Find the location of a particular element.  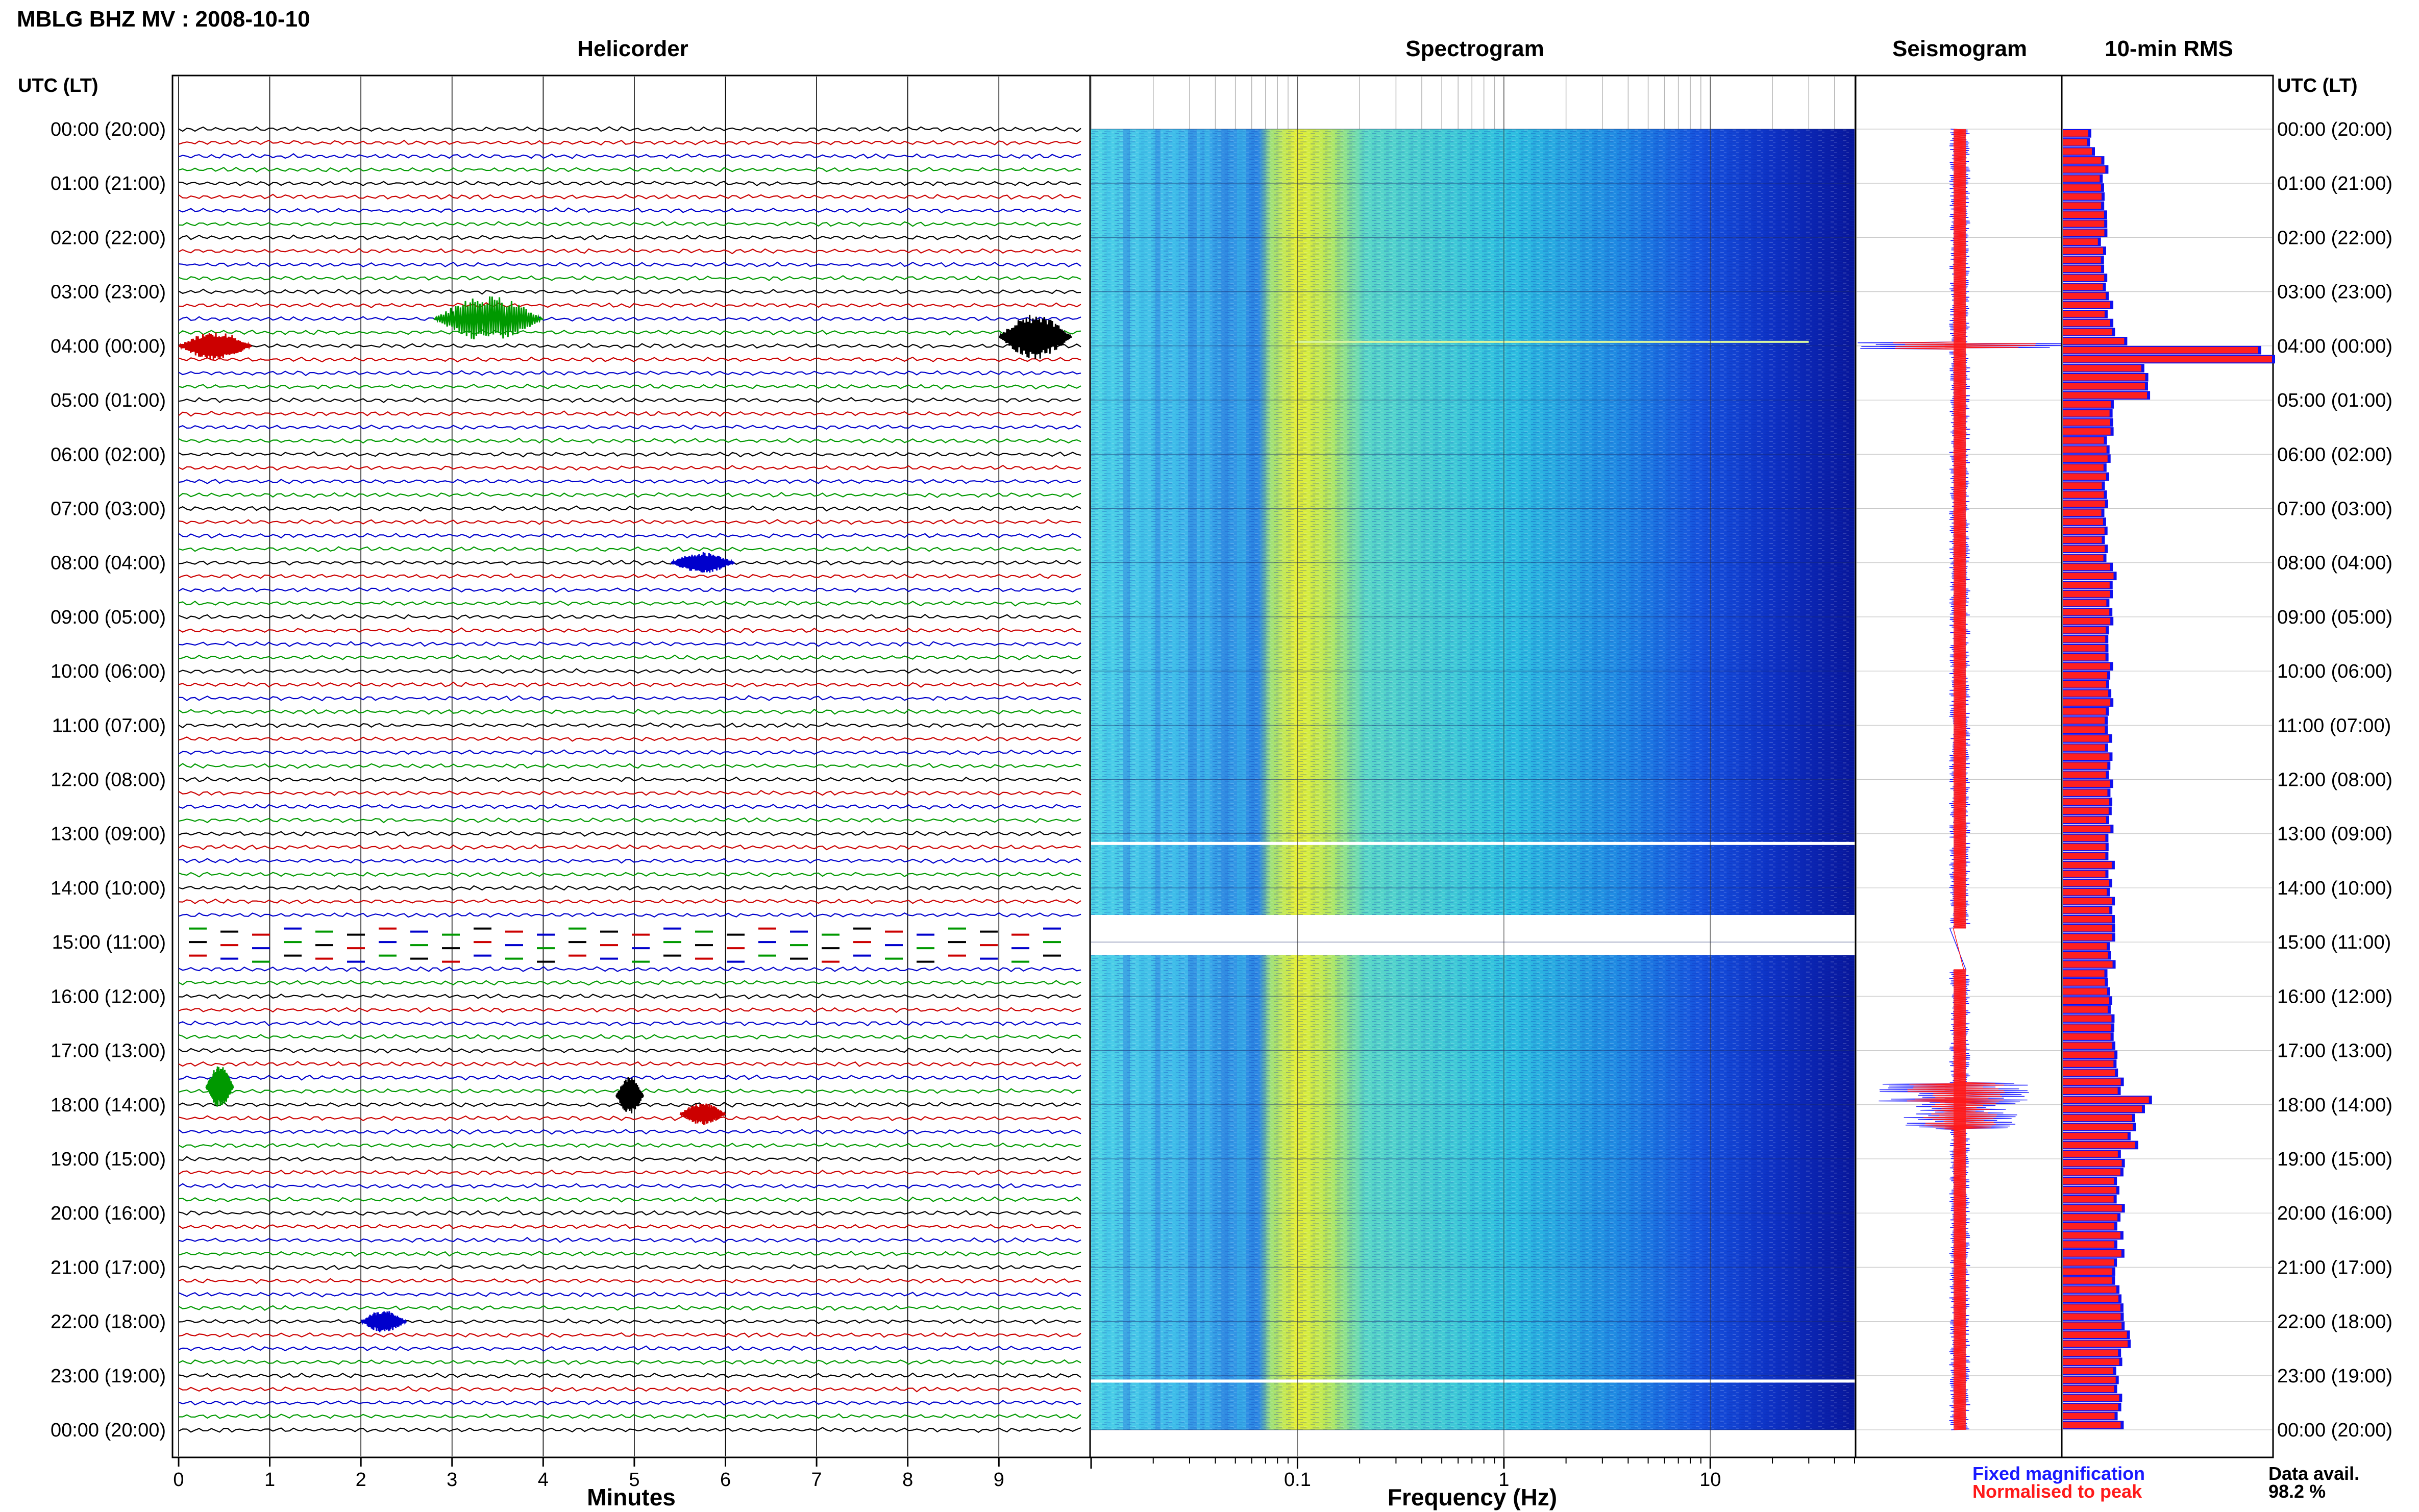

rms-title: 10-min RMS is located at coordinates (2169, 48).